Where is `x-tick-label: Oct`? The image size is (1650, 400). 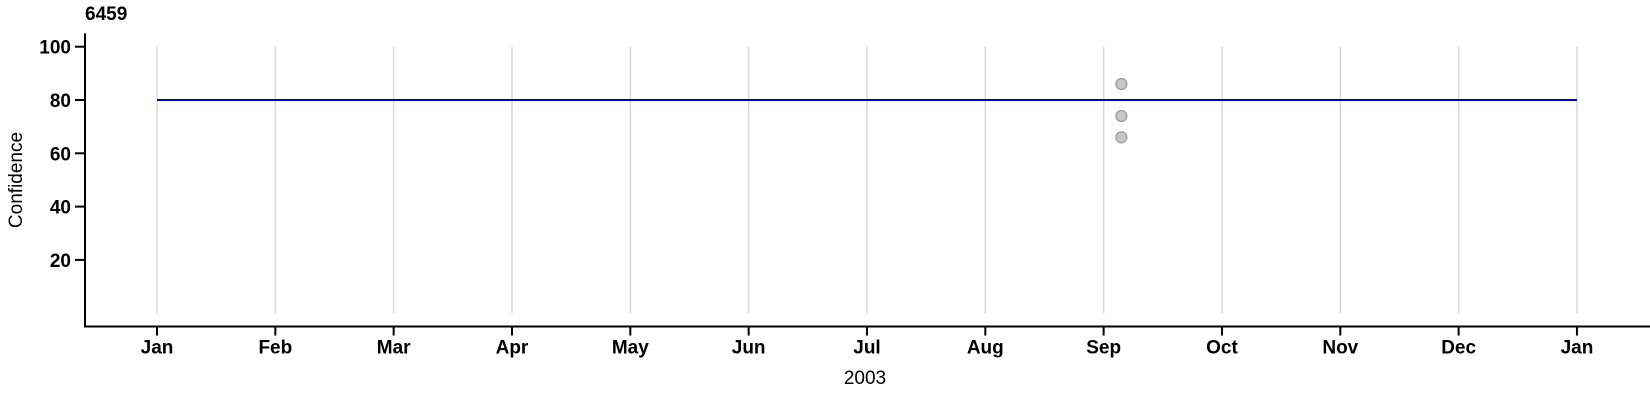 x-tick-label: Oct is located at coordinates (1222, 348).